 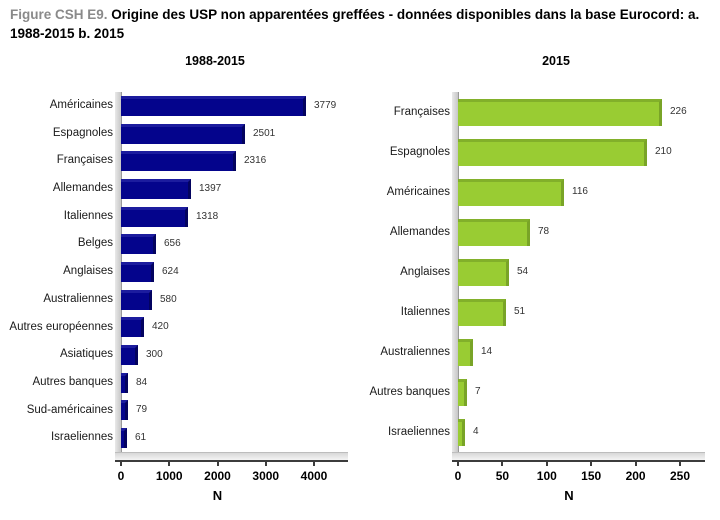 I want to click on value-label: 51, so click(x=520, y=311).